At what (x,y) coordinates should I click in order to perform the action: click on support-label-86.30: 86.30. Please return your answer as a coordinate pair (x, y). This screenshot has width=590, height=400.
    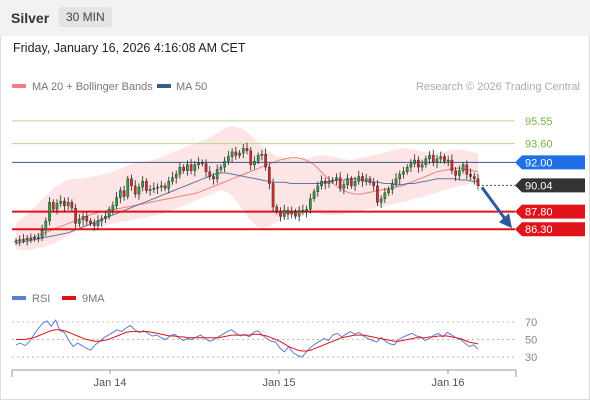
    Looking at the image, I should click on (539, 230).